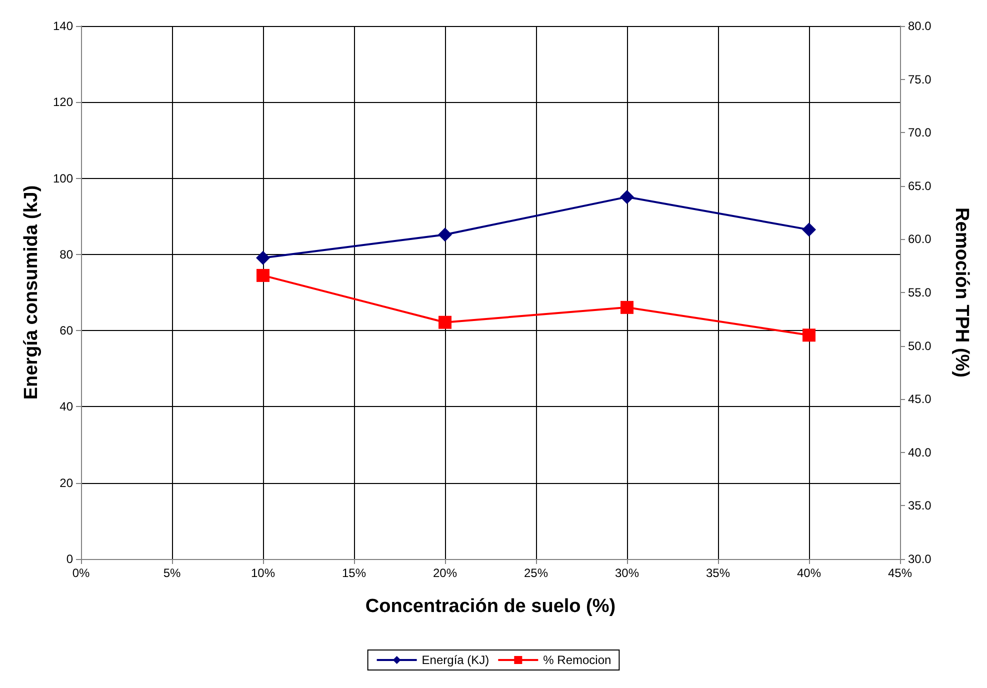 The width and height of the screenshot is (987, 688). I want to click on x-tick-label: 25%, so click(536, 573).